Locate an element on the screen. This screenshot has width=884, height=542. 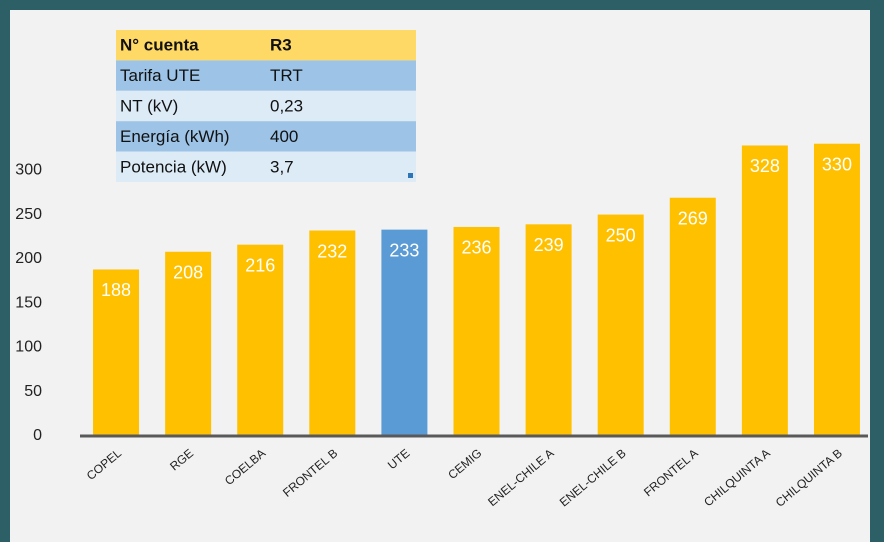
table-cell: Energía (kWh) is located at coordinates (175, 136).